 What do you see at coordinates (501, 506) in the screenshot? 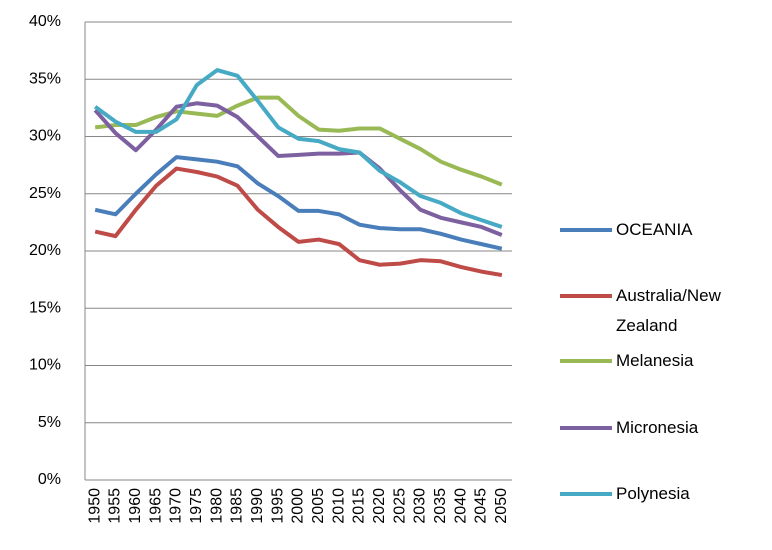
I see `x-tick-label: 2050` at bounding box center [501, 506].